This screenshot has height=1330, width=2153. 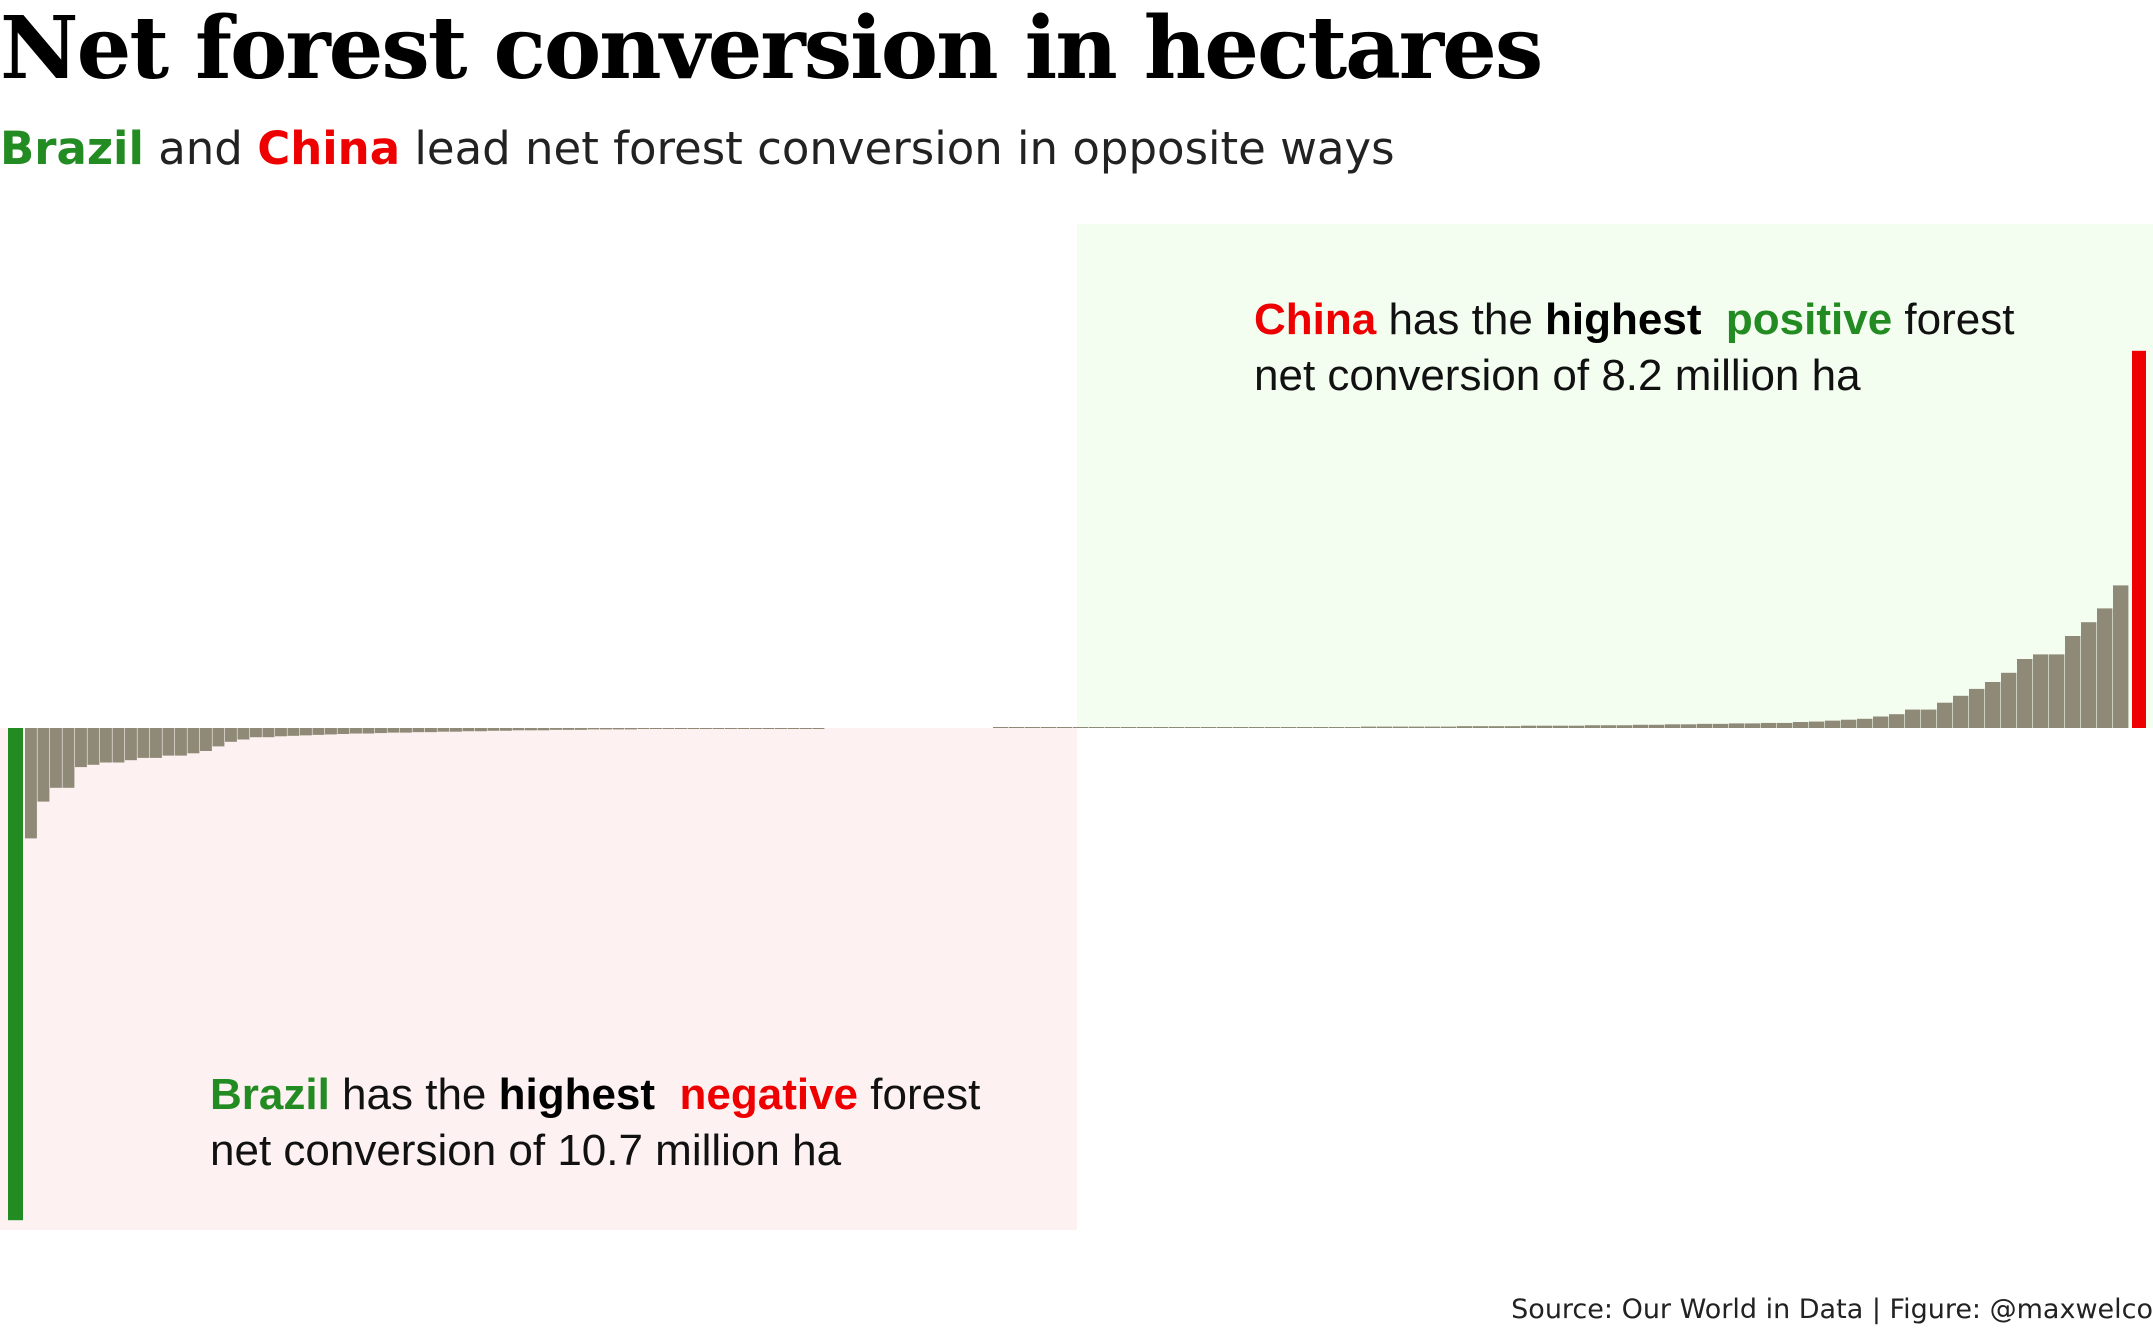 What do you see at coordinates (1557, 375) in the screenshot?
I see `china-annotation-line2: net conversion of 8.2 million ha` at bounding box center [1557, 375].